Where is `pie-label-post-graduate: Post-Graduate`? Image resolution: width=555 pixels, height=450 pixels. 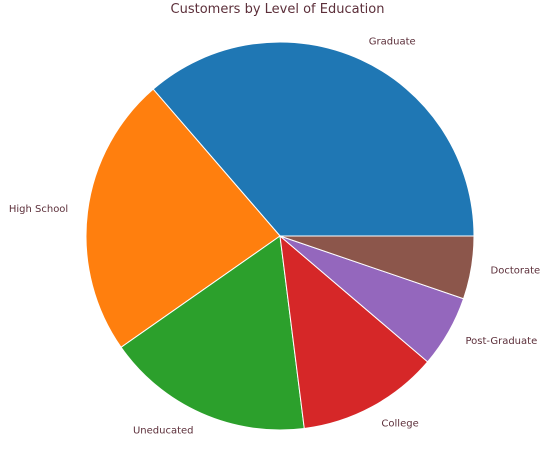 pie-label-post-graduate: Post-Graduate is located at coordinates (501, 341).